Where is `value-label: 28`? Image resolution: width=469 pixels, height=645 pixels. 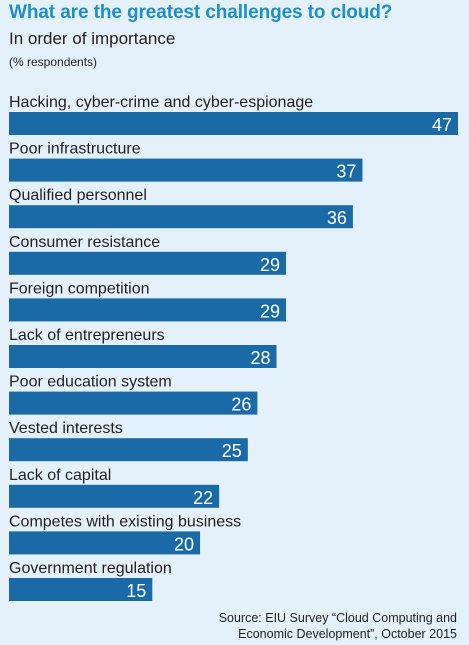
value-label: 28 is located at coordinates (260, 358).